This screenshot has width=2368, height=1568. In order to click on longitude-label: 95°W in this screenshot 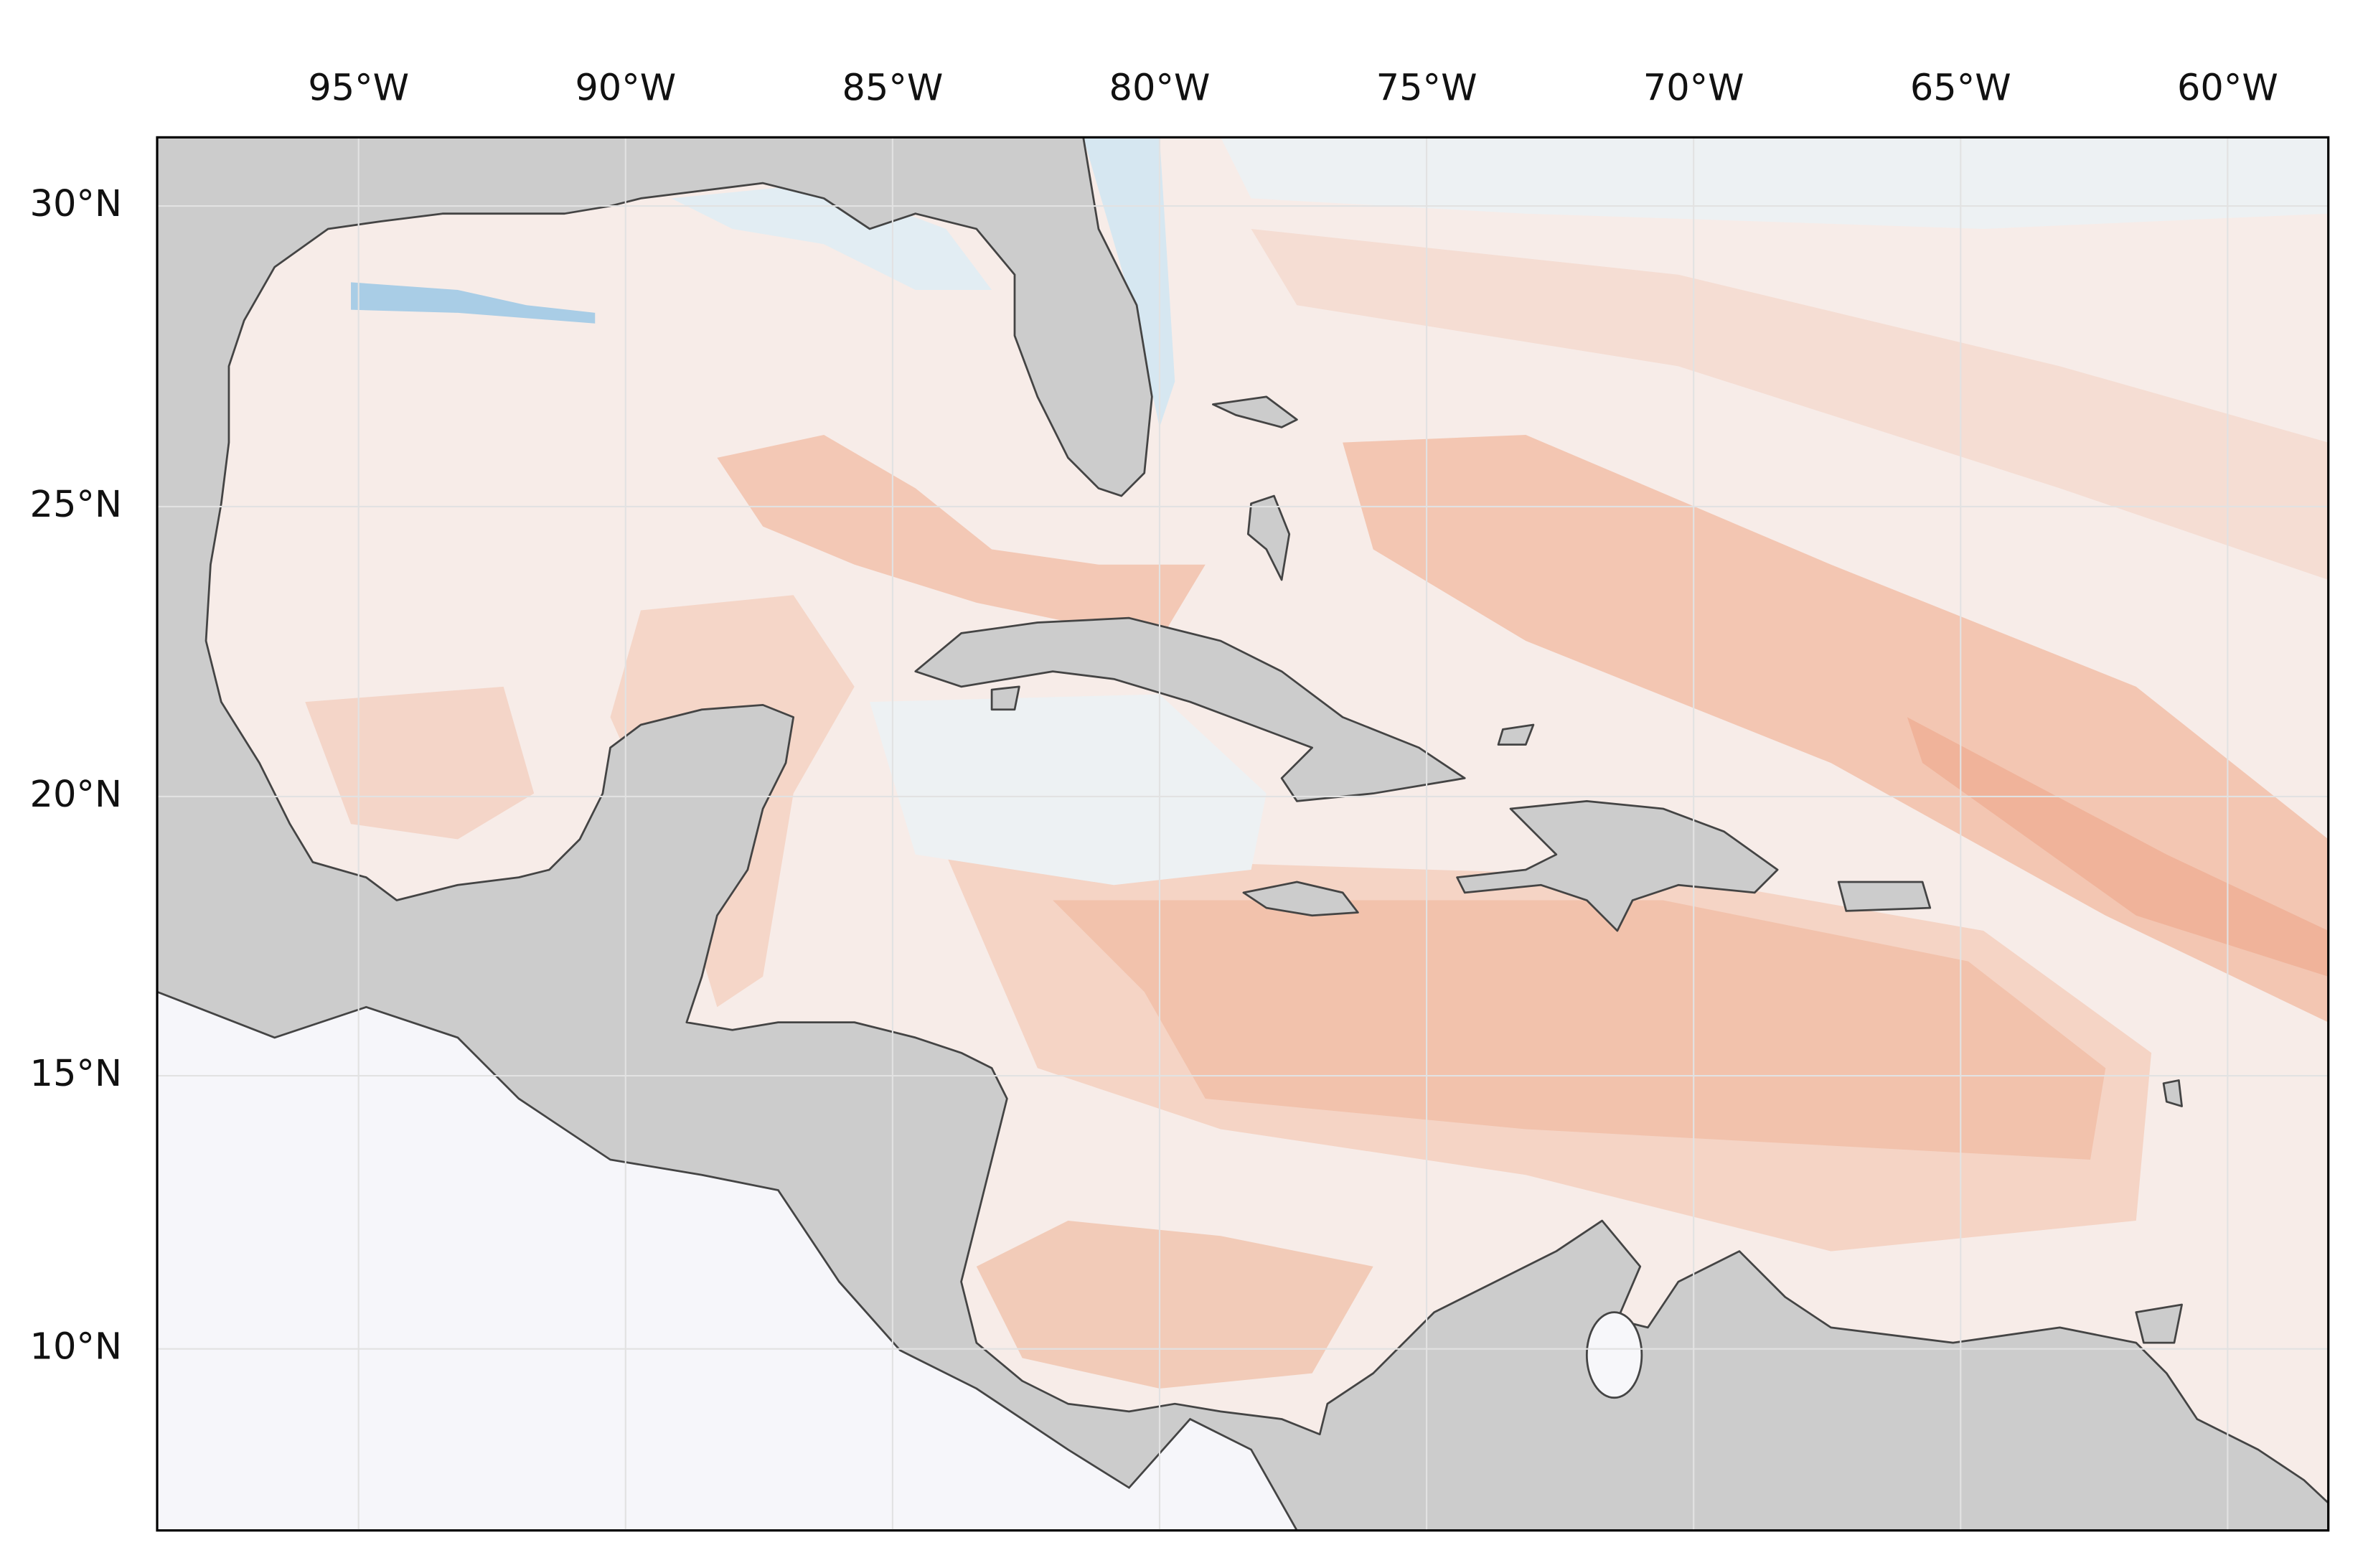, I will do `click(358, 88)`.